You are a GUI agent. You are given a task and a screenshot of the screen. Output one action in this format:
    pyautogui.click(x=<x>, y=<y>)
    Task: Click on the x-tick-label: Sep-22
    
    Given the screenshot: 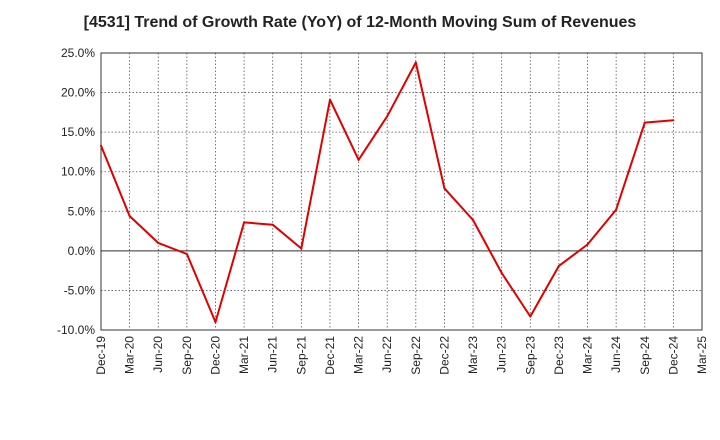 What is the action you would take?
    pyautogui.click(x=416, y=355)
    